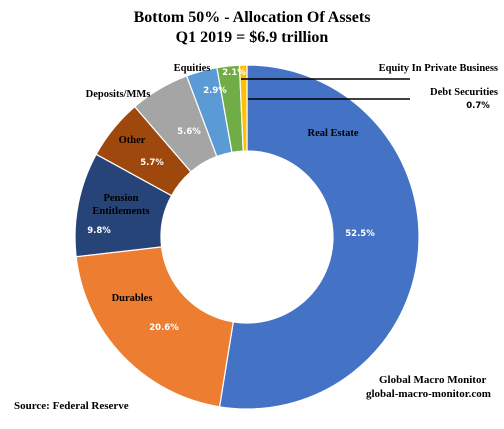 This screenshot has height=429, width=504. What do you see at coordinates (243, 108) in the screenshot?
I see `slice-debt-securities` at bounding box center [243, 108].